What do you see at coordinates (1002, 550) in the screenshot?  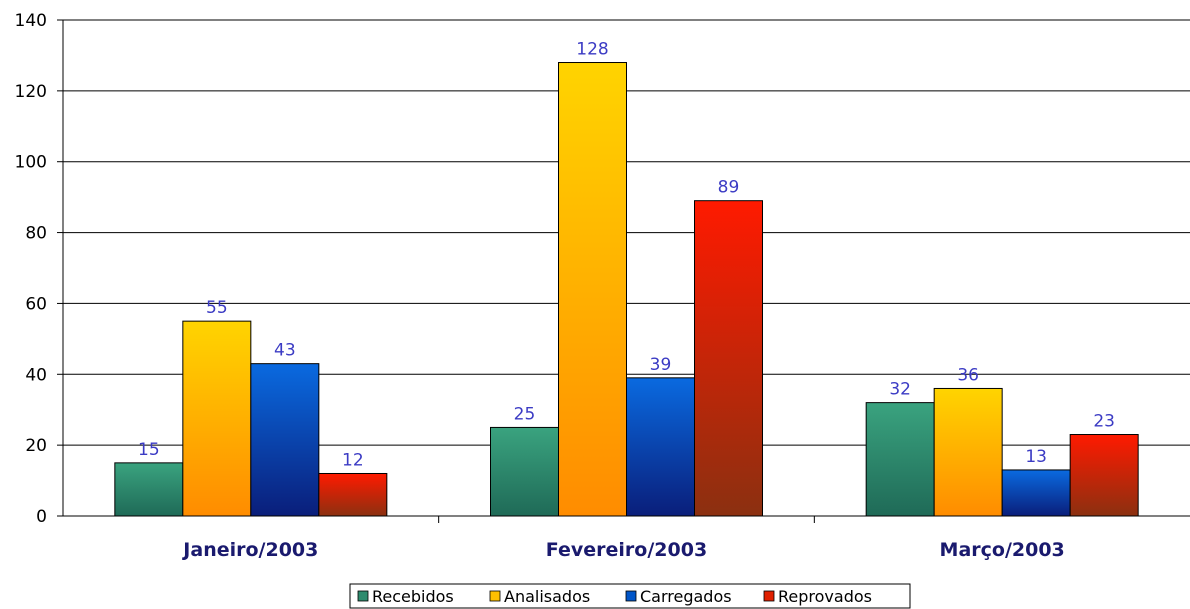 I see `x-category-label: Março/2003` at bounding box center [1002, 550].